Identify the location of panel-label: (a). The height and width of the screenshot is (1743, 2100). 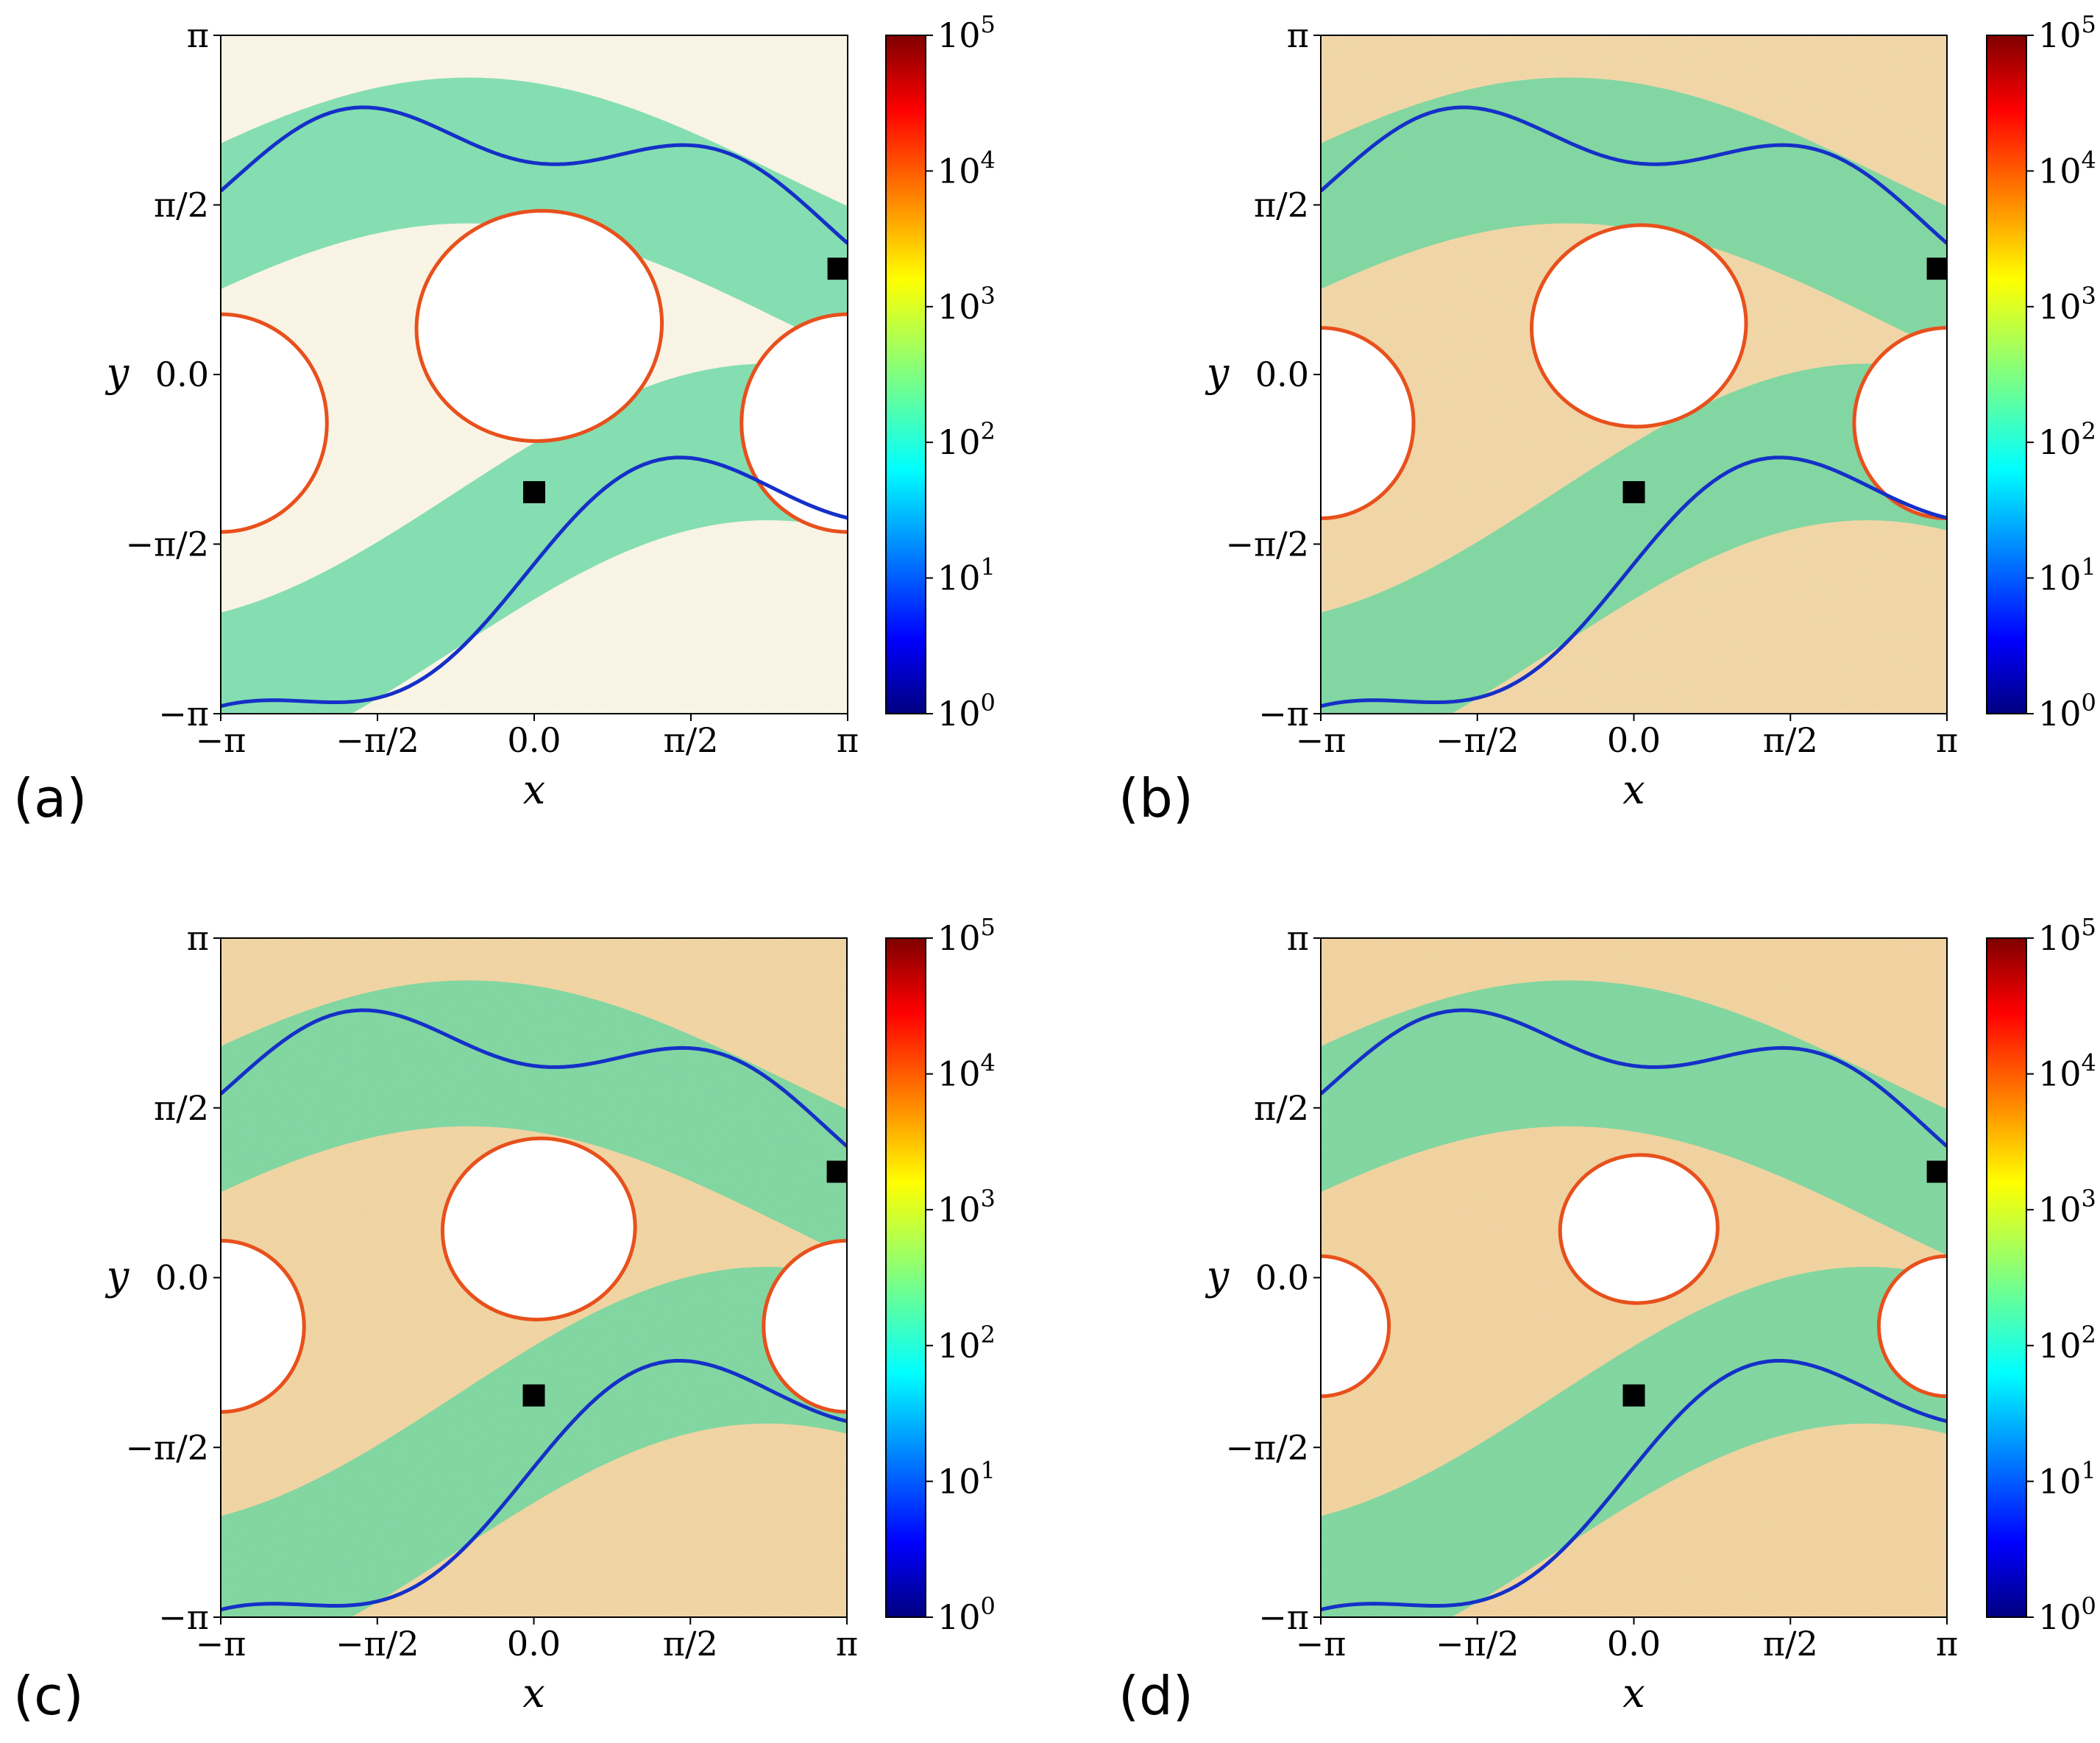
(50, 798).